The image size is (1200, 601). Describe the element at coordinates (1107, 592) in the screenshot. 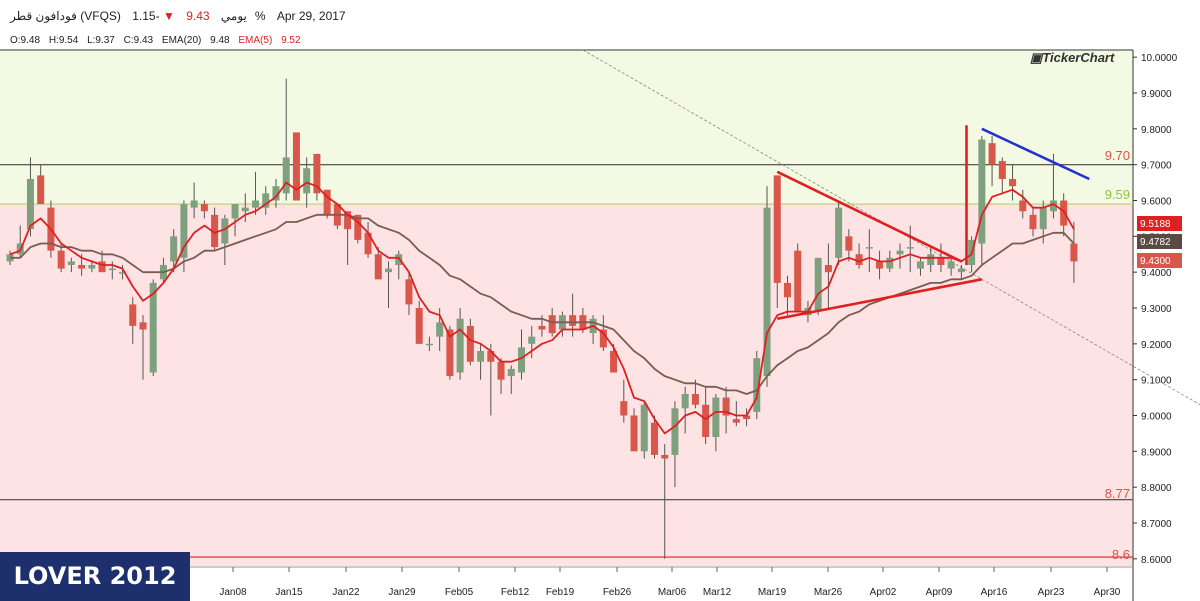

I see `x-tick-label: Apr30` at that location.